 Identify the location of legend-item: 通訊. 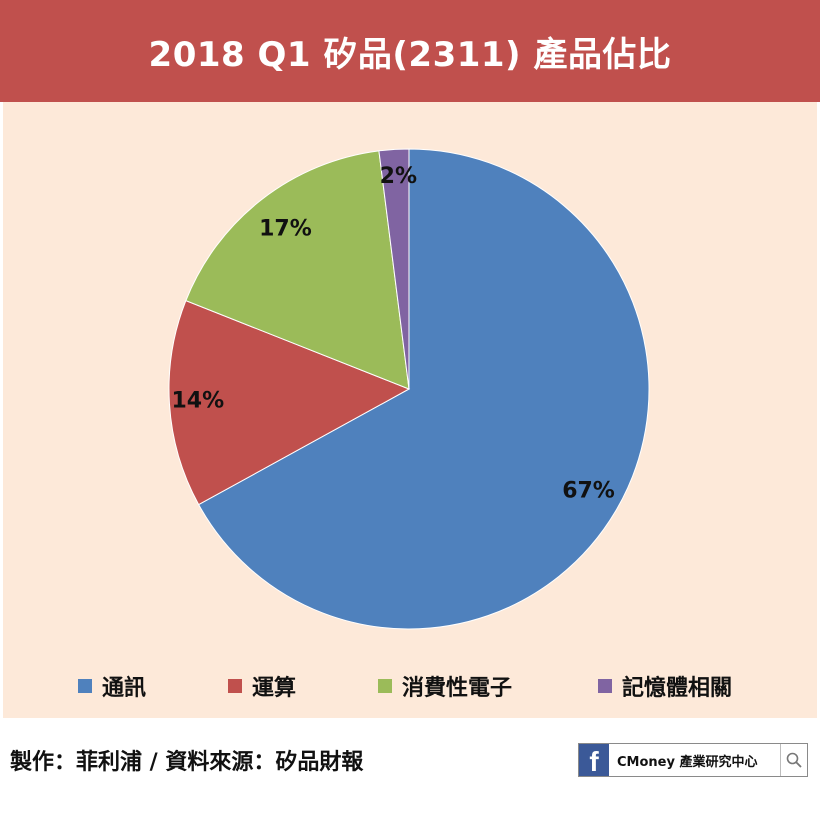
(112, 686).